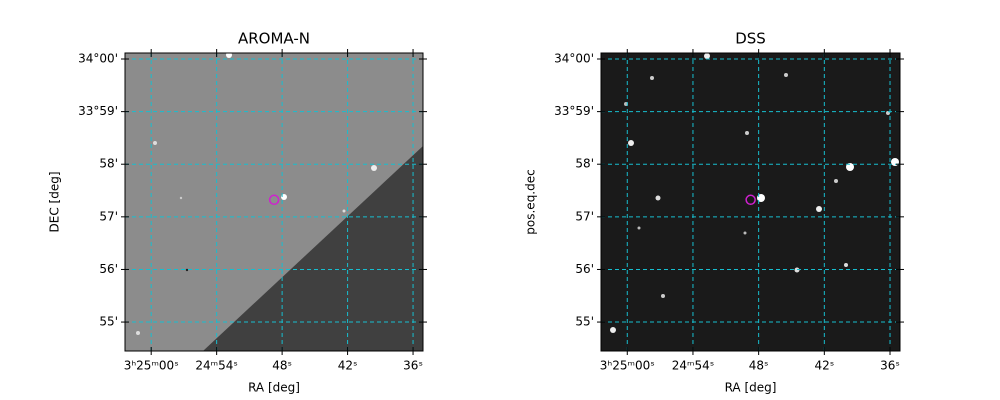  Describe the element at coordinates (750, 39) in the screenshot. I see `chart-title: DSS` at that location.